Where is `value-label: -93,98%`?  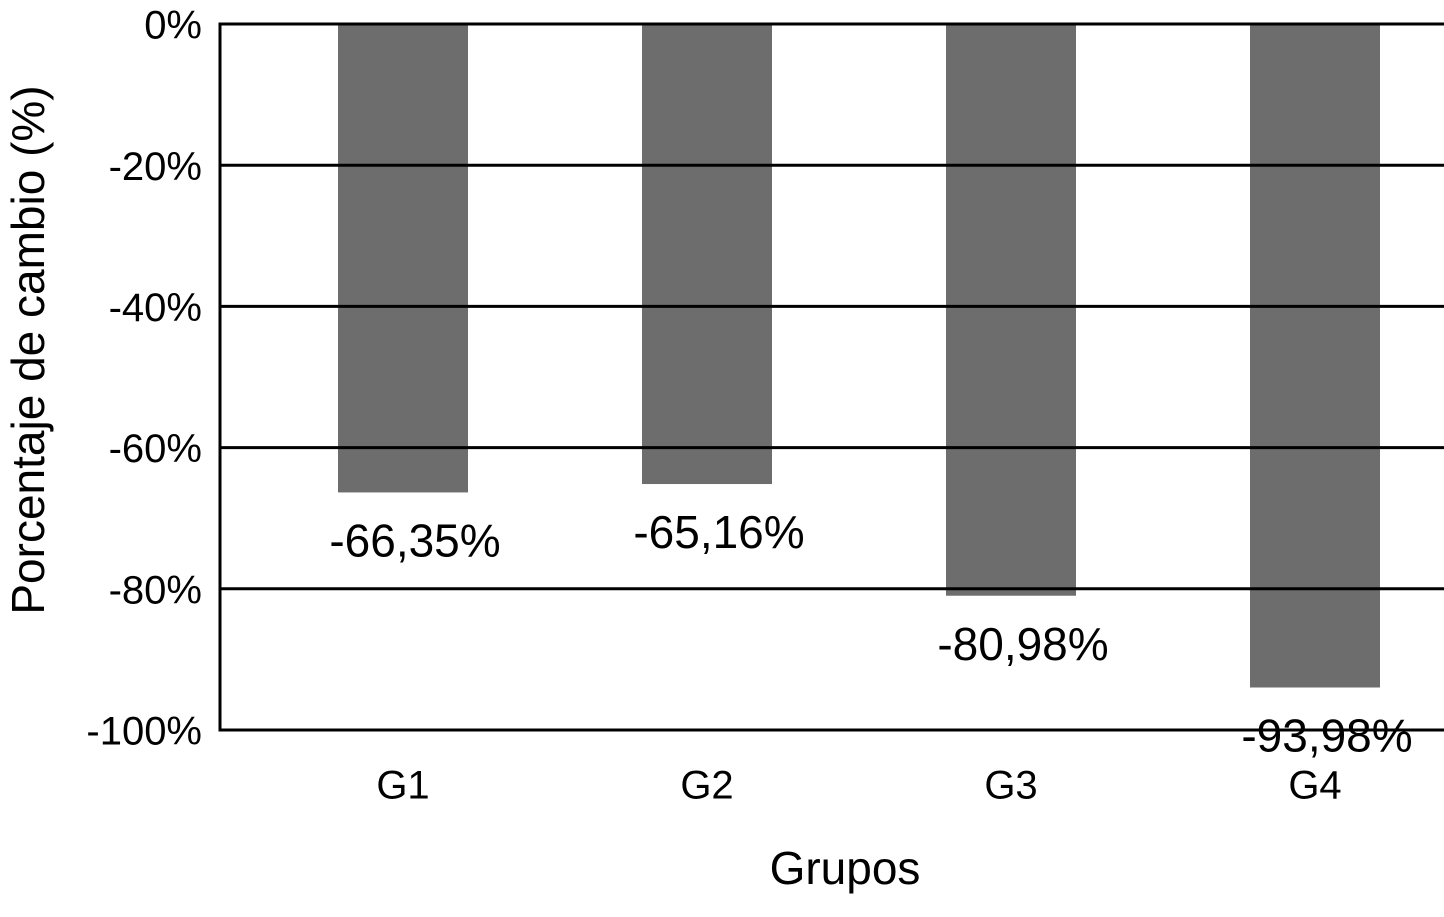 value-label: -93,98% is located at coordinates (1326, 736).